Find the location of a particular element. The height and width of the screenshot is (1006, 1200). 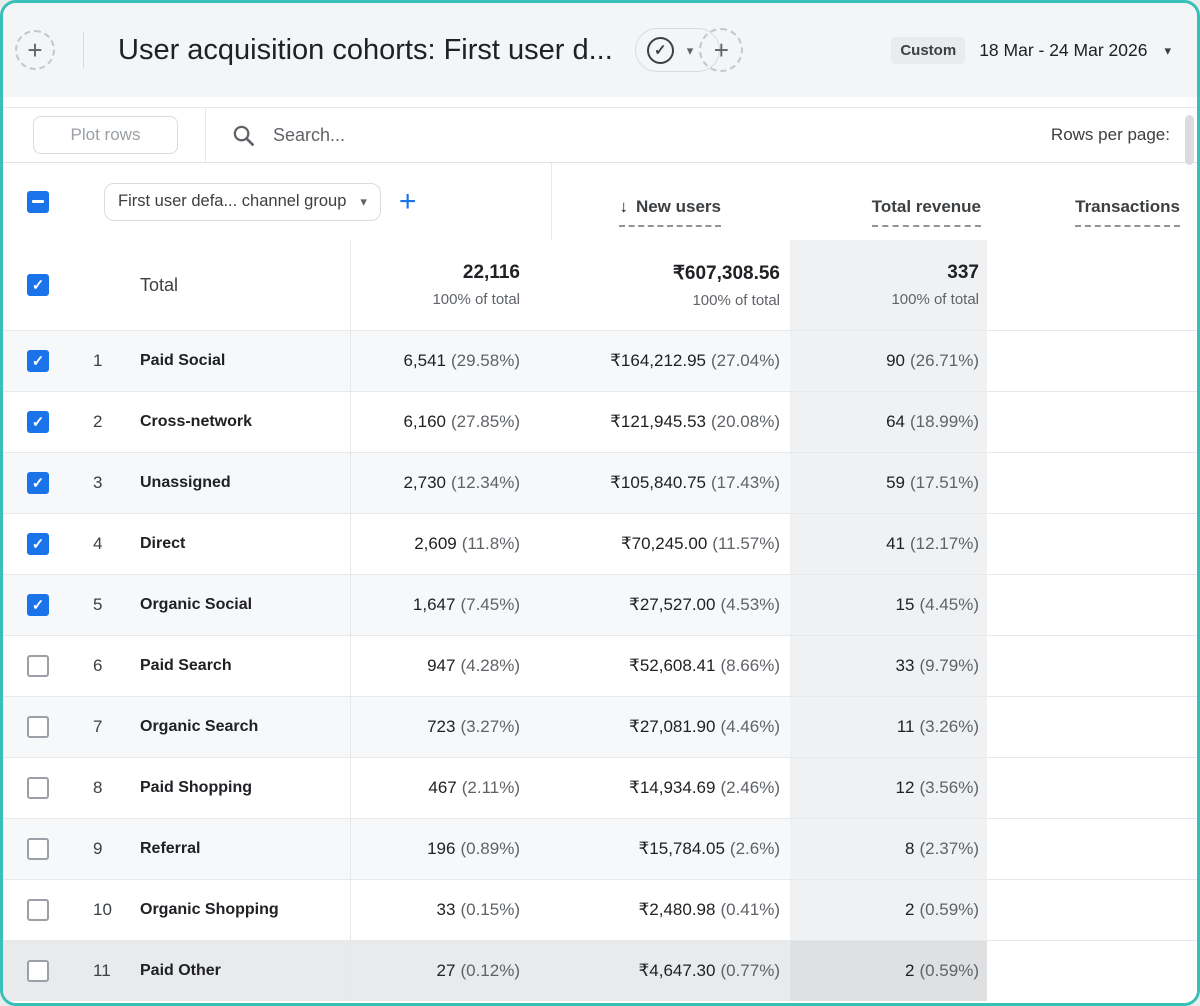

indeterminate-icon is located at coordinates (38, 201).